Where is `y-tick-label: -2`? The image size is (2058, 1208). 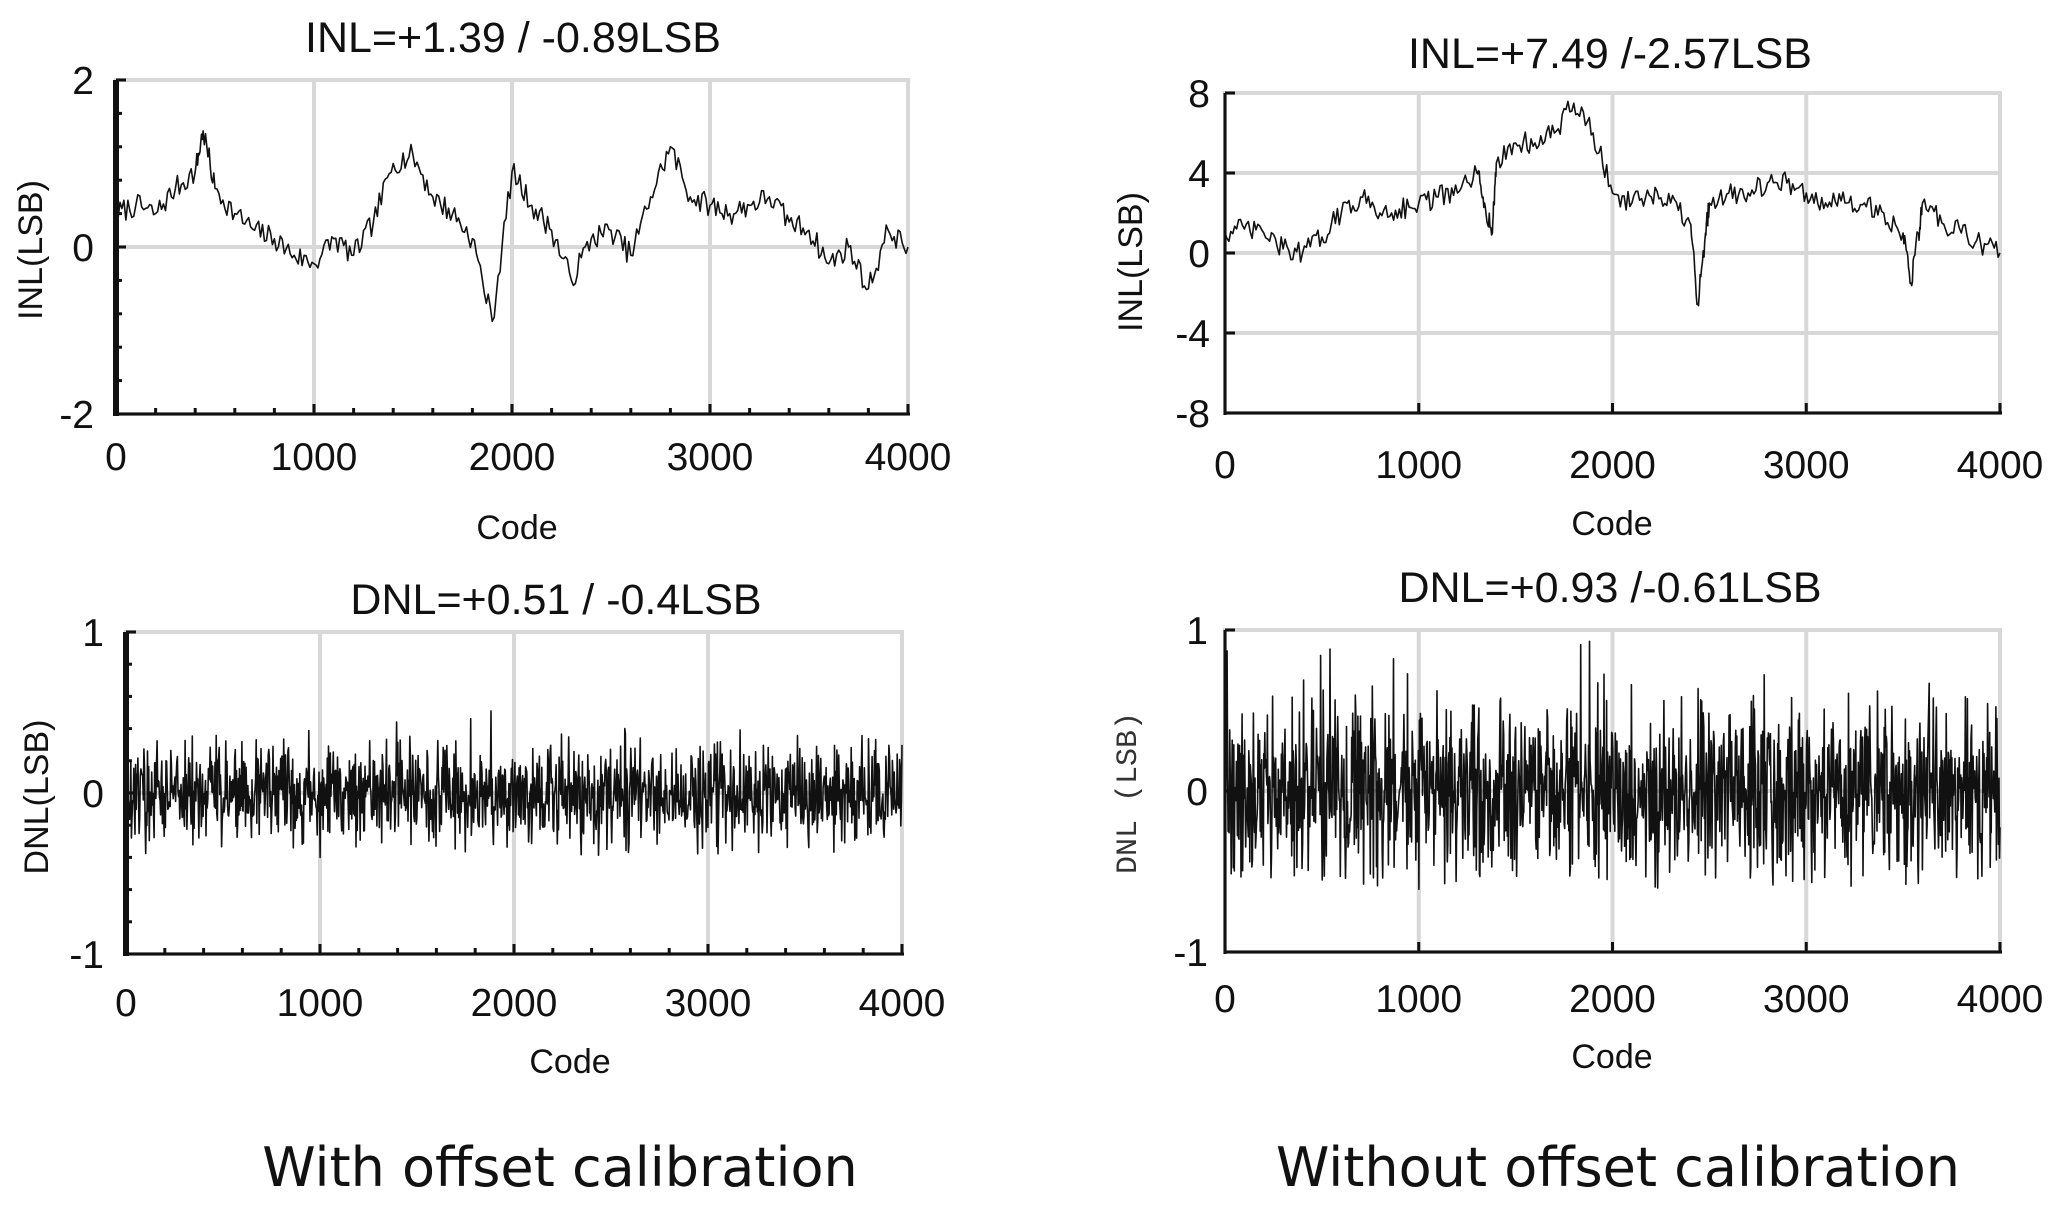
y-tick-label: -2 is located at coordinates (76, 415).